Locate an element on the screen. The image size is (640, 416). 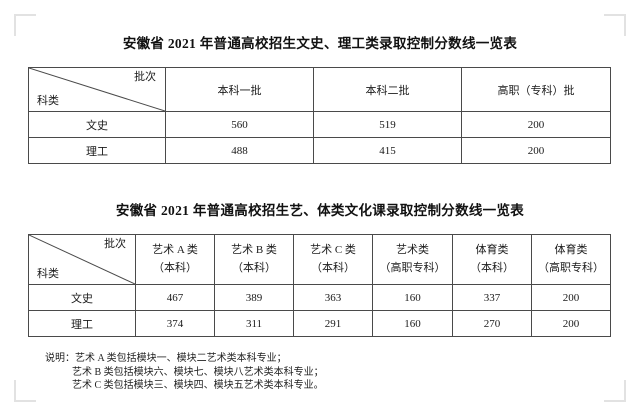
section-2-title: 安徽省 2021 年普通高校招生艺、体类文化课录取控制分数线一览表 is located at coordinates (320, 210).